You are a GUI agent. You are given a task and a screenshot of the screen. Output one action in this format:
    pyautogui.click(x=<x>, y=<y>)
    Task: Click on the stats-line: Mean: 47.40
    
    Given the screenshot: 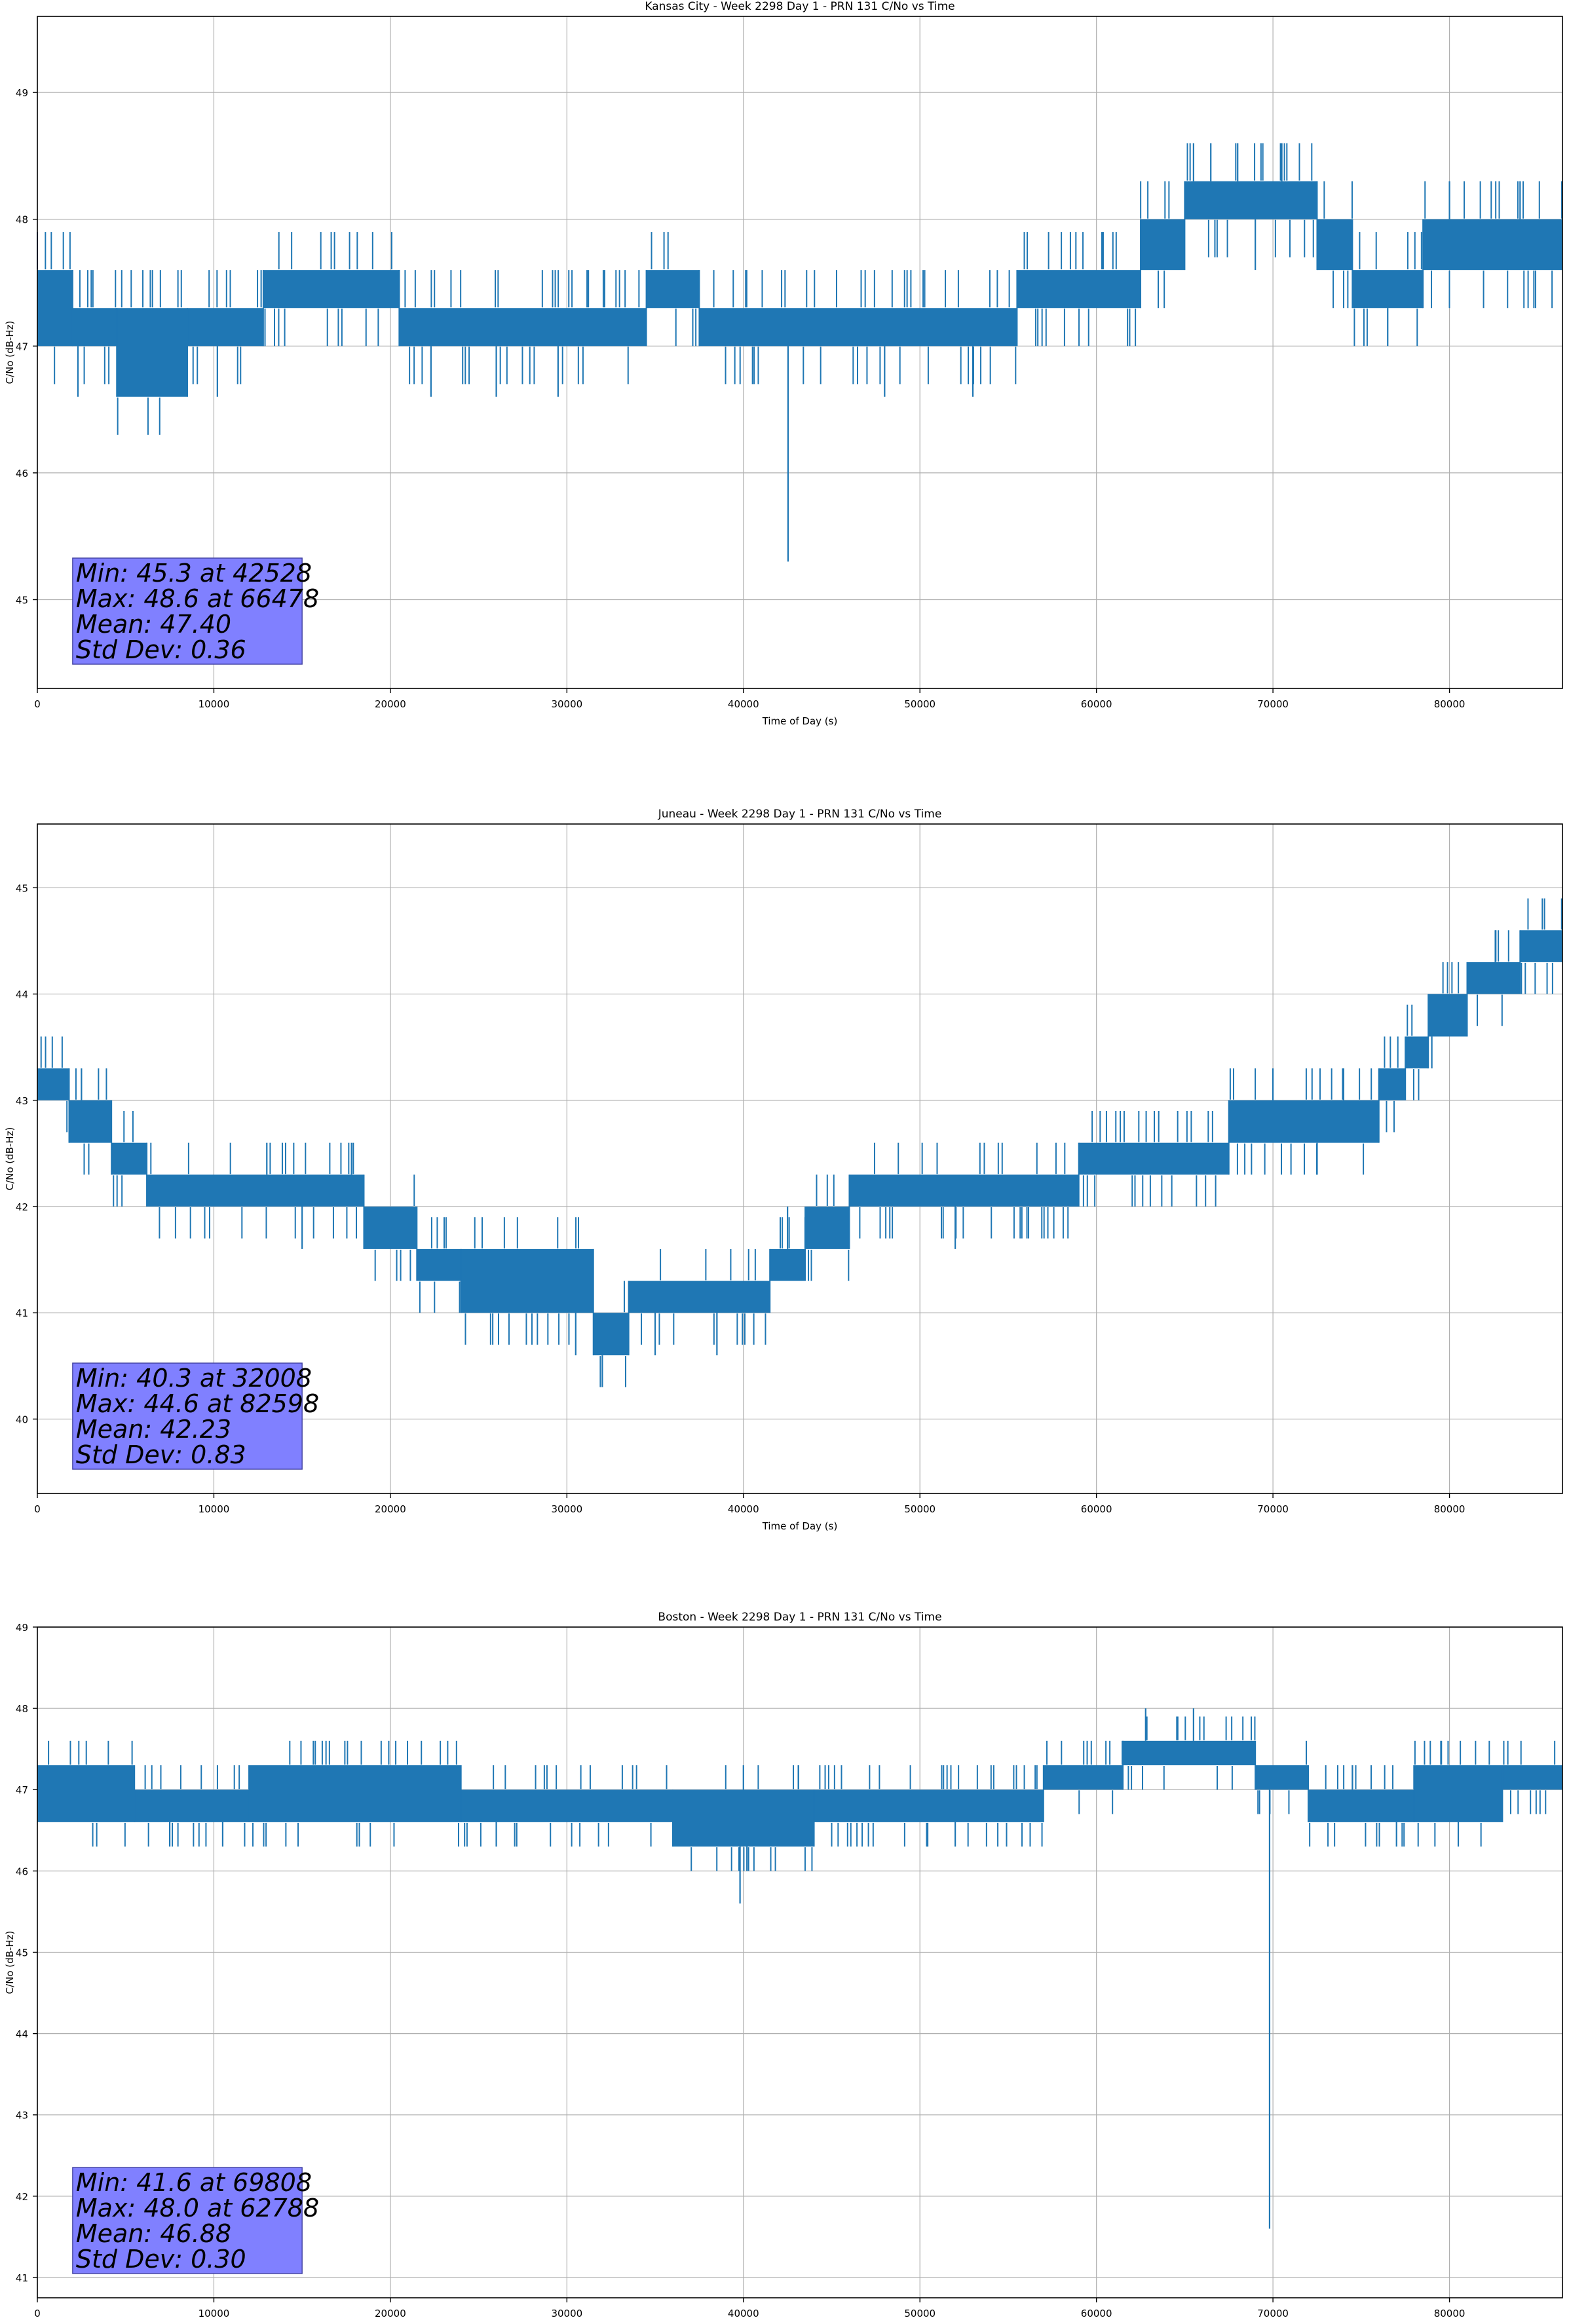 What is the action you would take?
    pyautogui.click(x=153, y=624)
    